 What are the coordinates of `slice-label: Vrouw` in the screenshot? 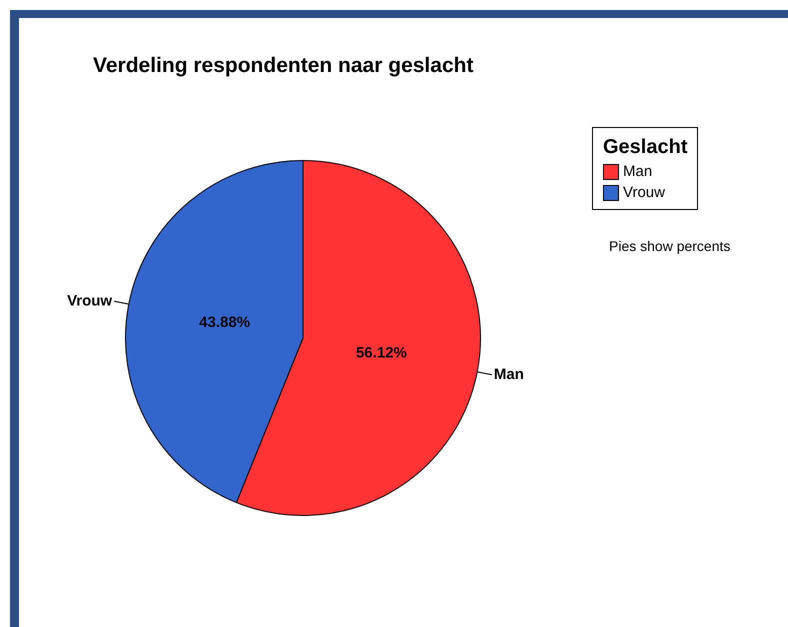 It's located at (89, 301).